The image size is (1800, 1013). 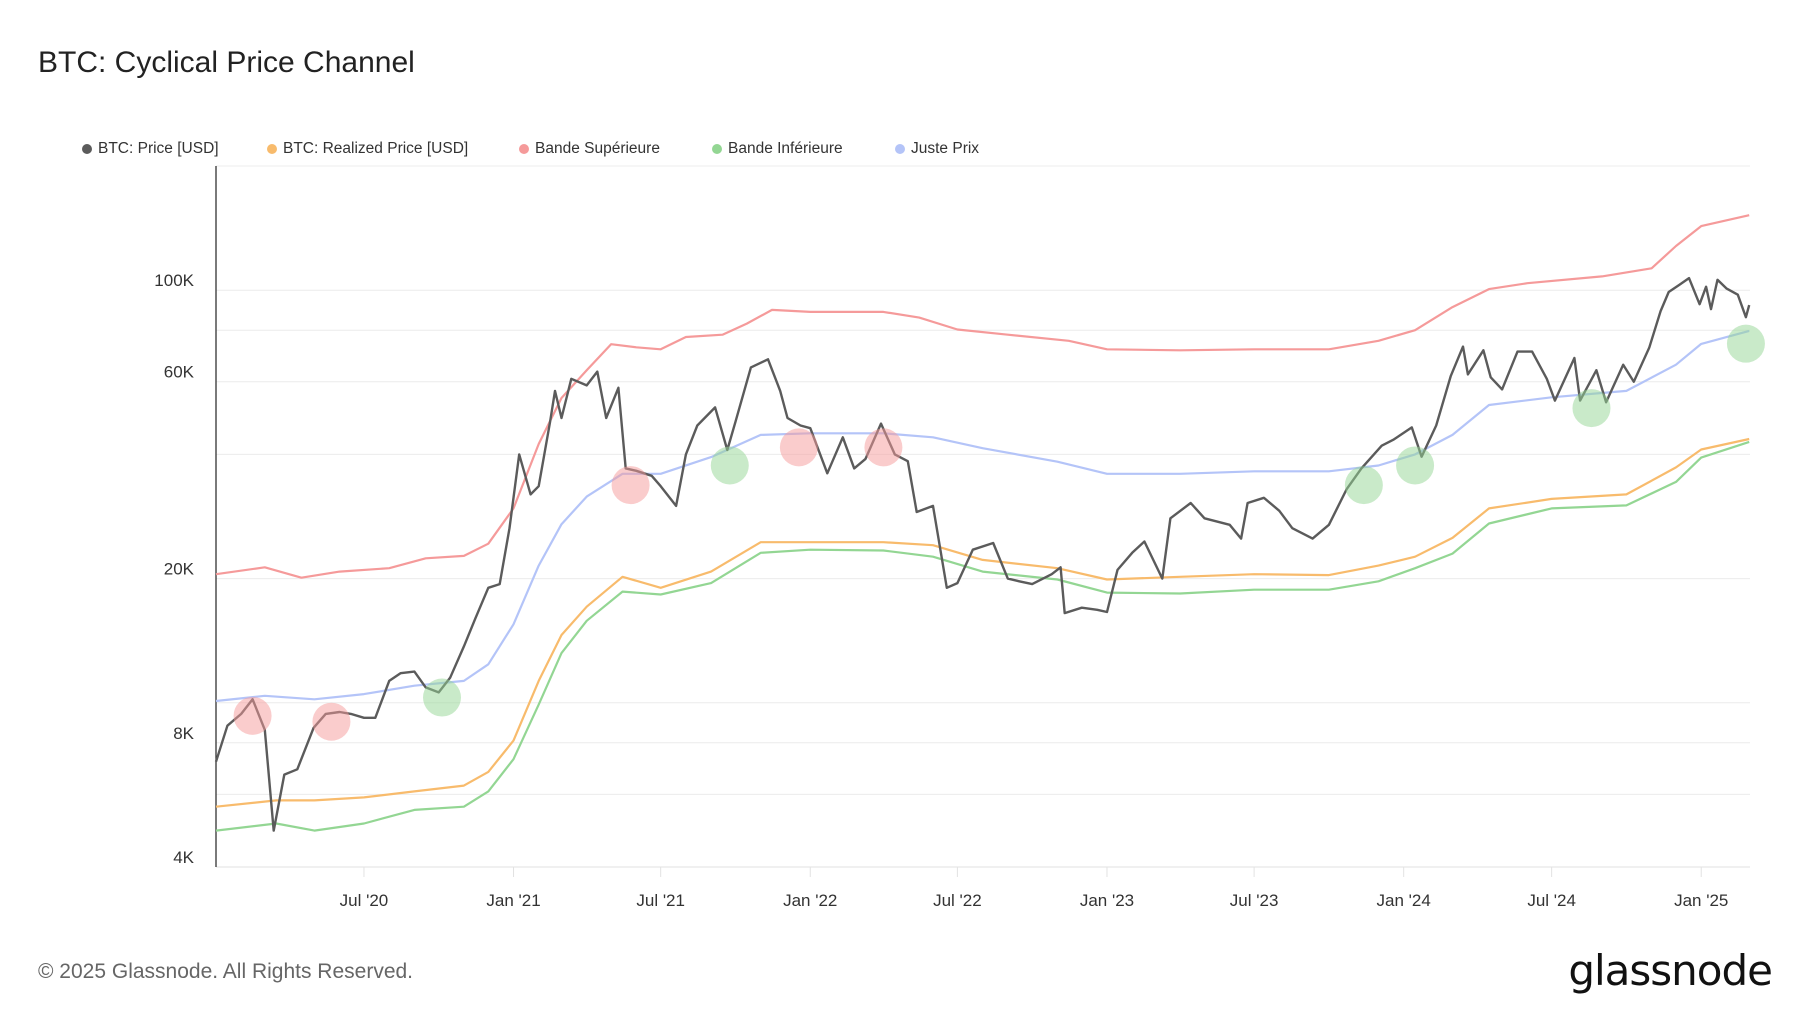 I want to click on legend-item-upper-band: Bande Supérieure, so click(x=589, y=149).